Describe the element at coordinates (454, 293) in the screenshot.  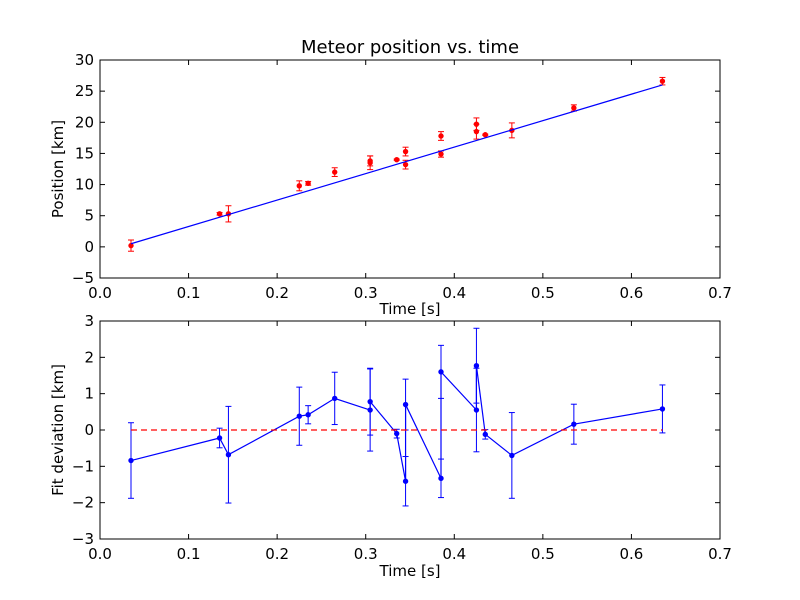
I see `position-xtick-label: 0.4` at that location.